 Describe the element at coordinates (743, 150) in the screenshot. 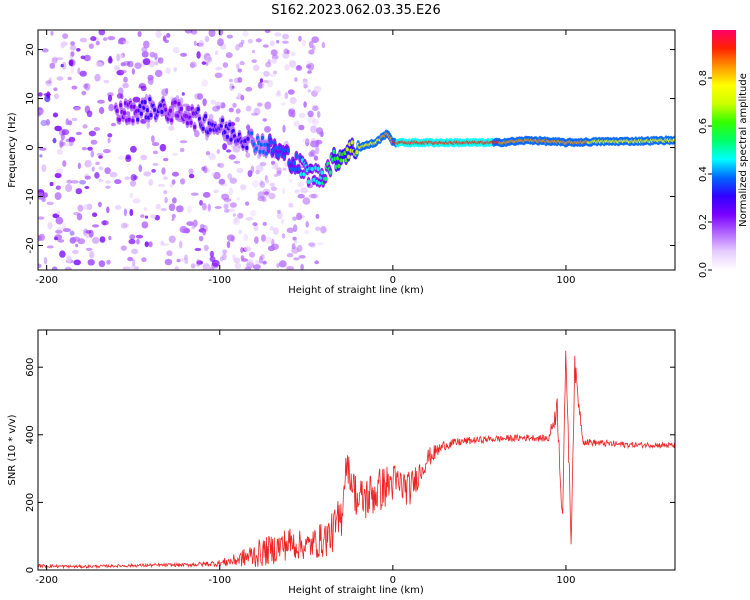

I see `colorbar-label: Normalized spectral amplitude` at that location.